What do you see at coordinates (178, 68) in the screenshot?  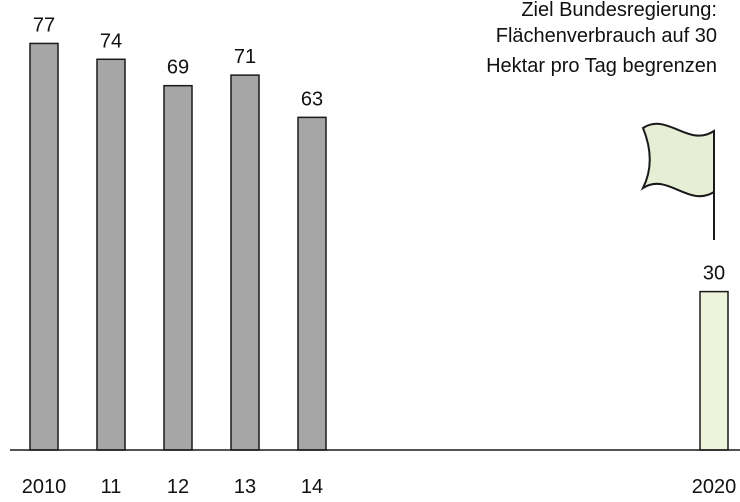 I see `value-label-12: 69` at bounding box center [178, 68].